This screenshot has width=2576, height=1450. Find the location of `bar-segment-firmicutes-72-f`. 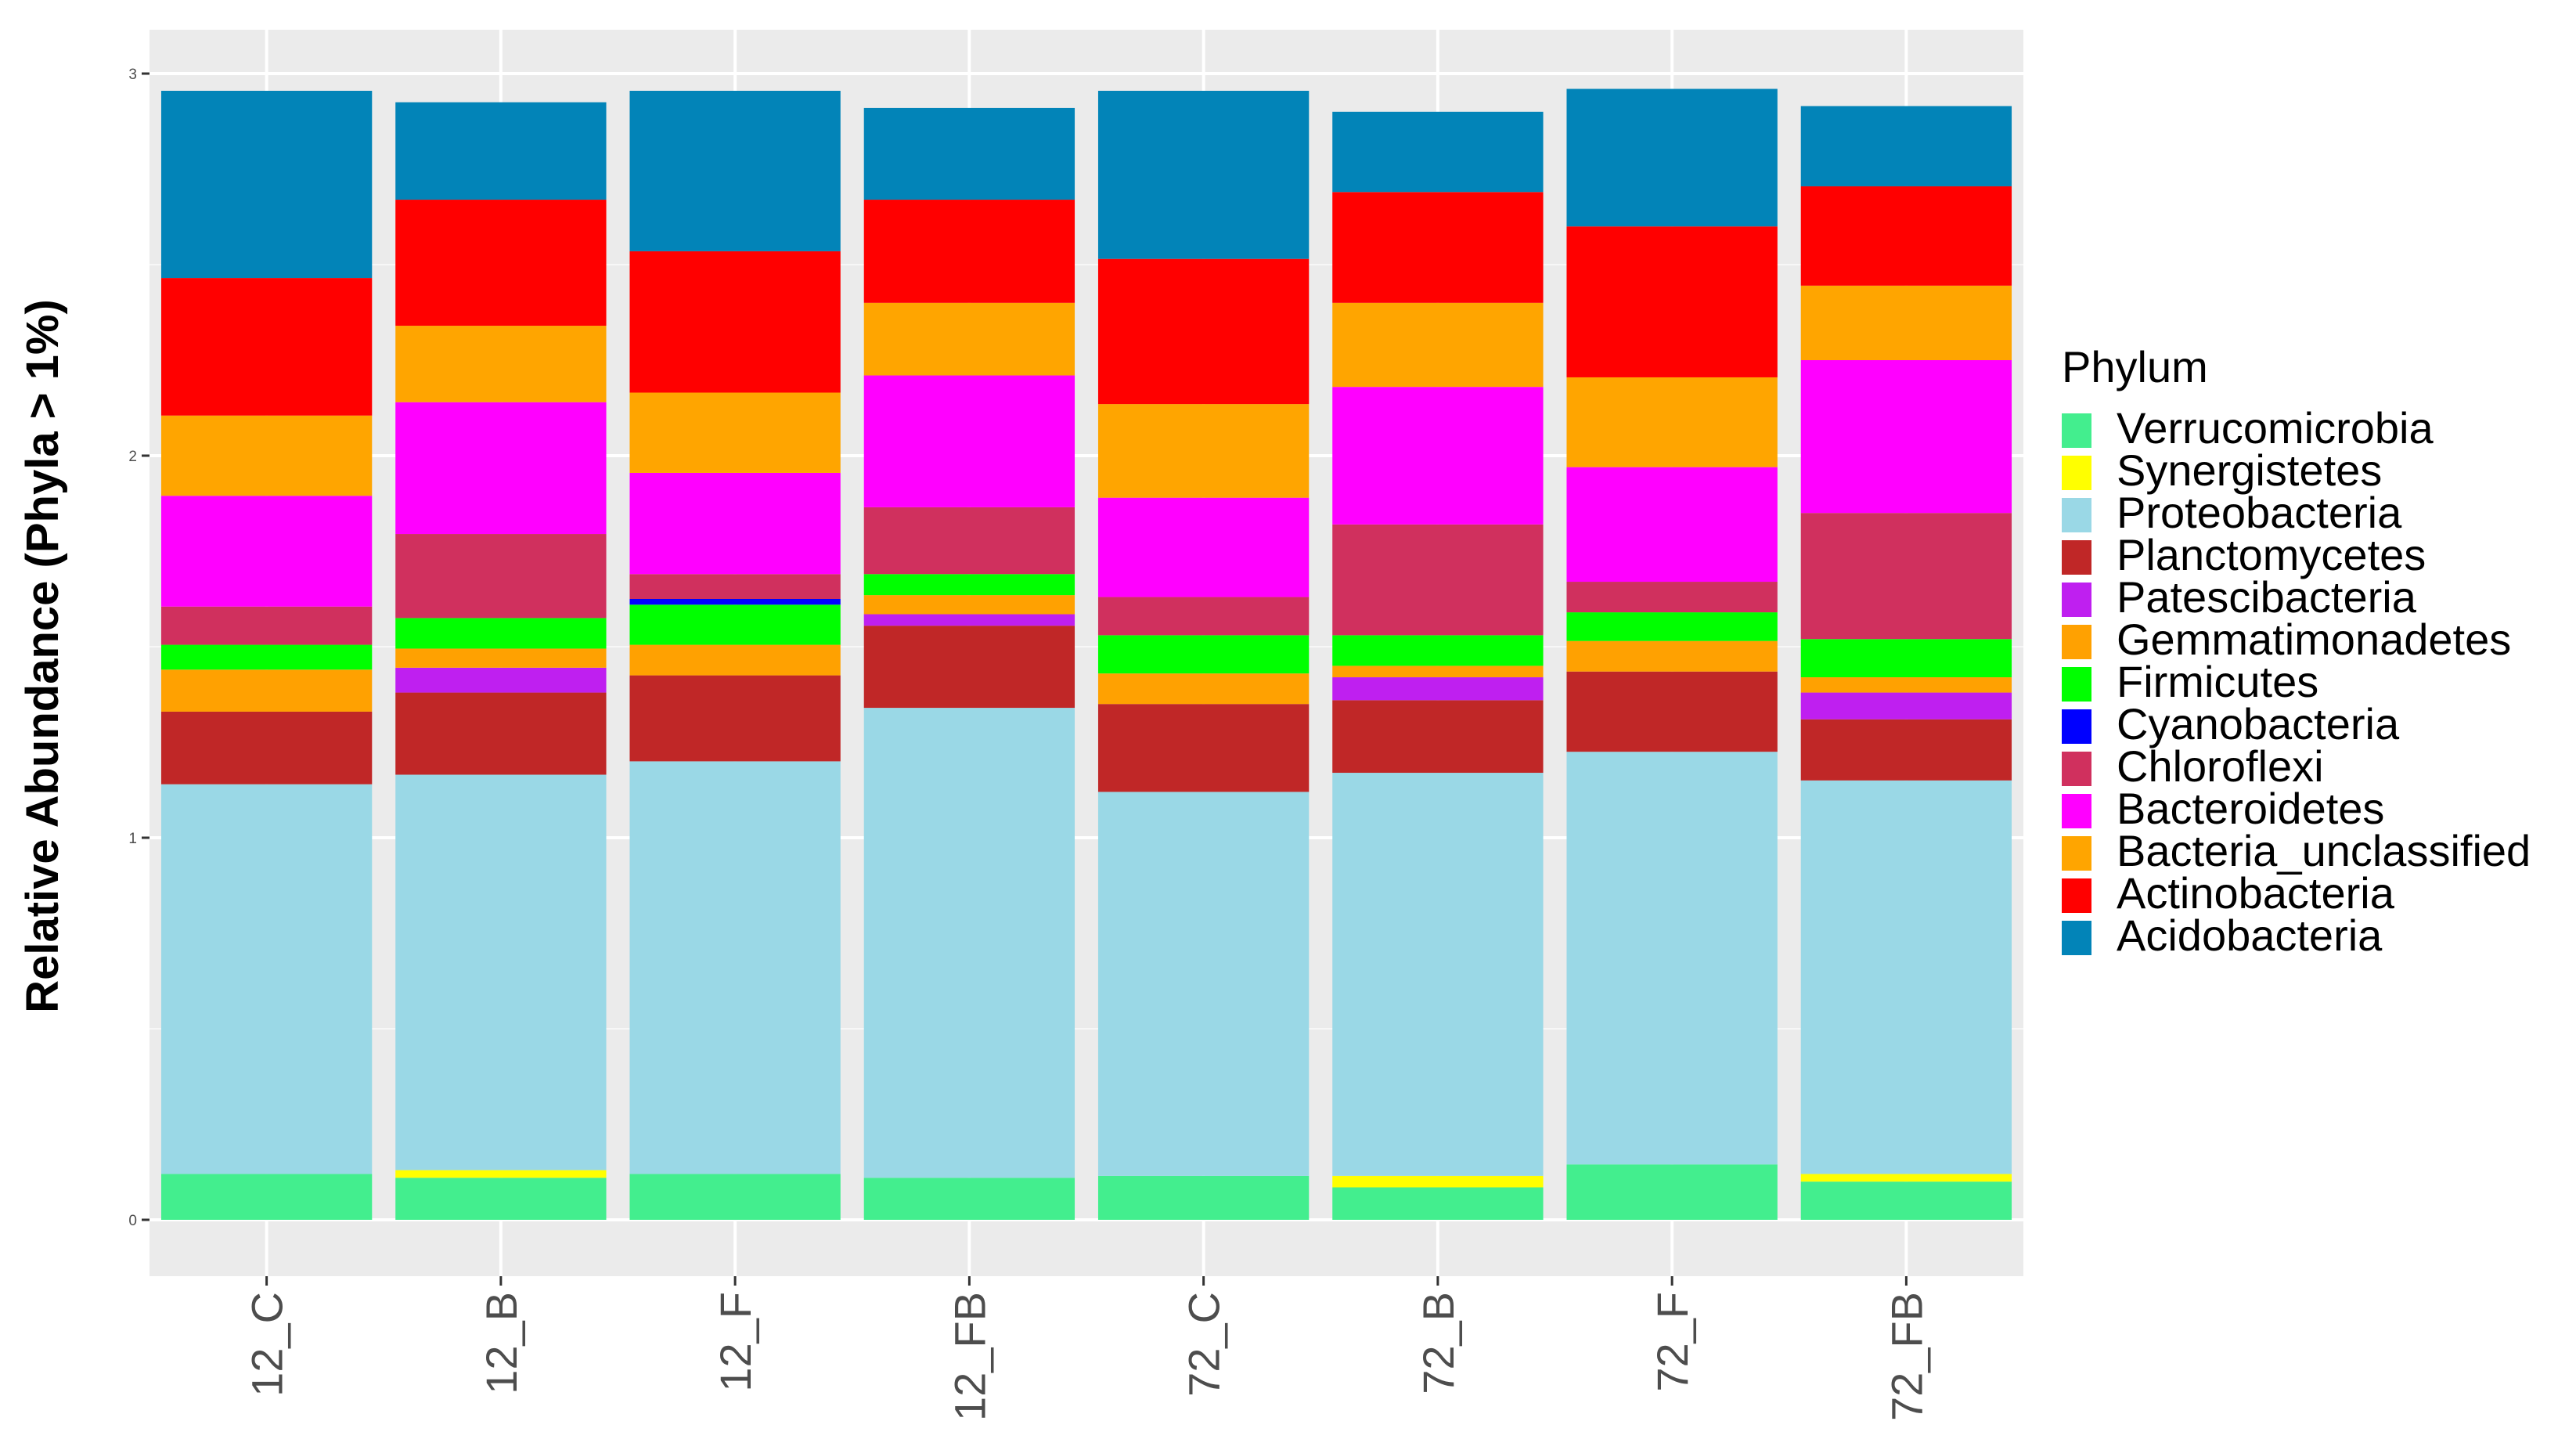

bar-segment-firmicutes-72-f is located at coordinates (1672, 626).